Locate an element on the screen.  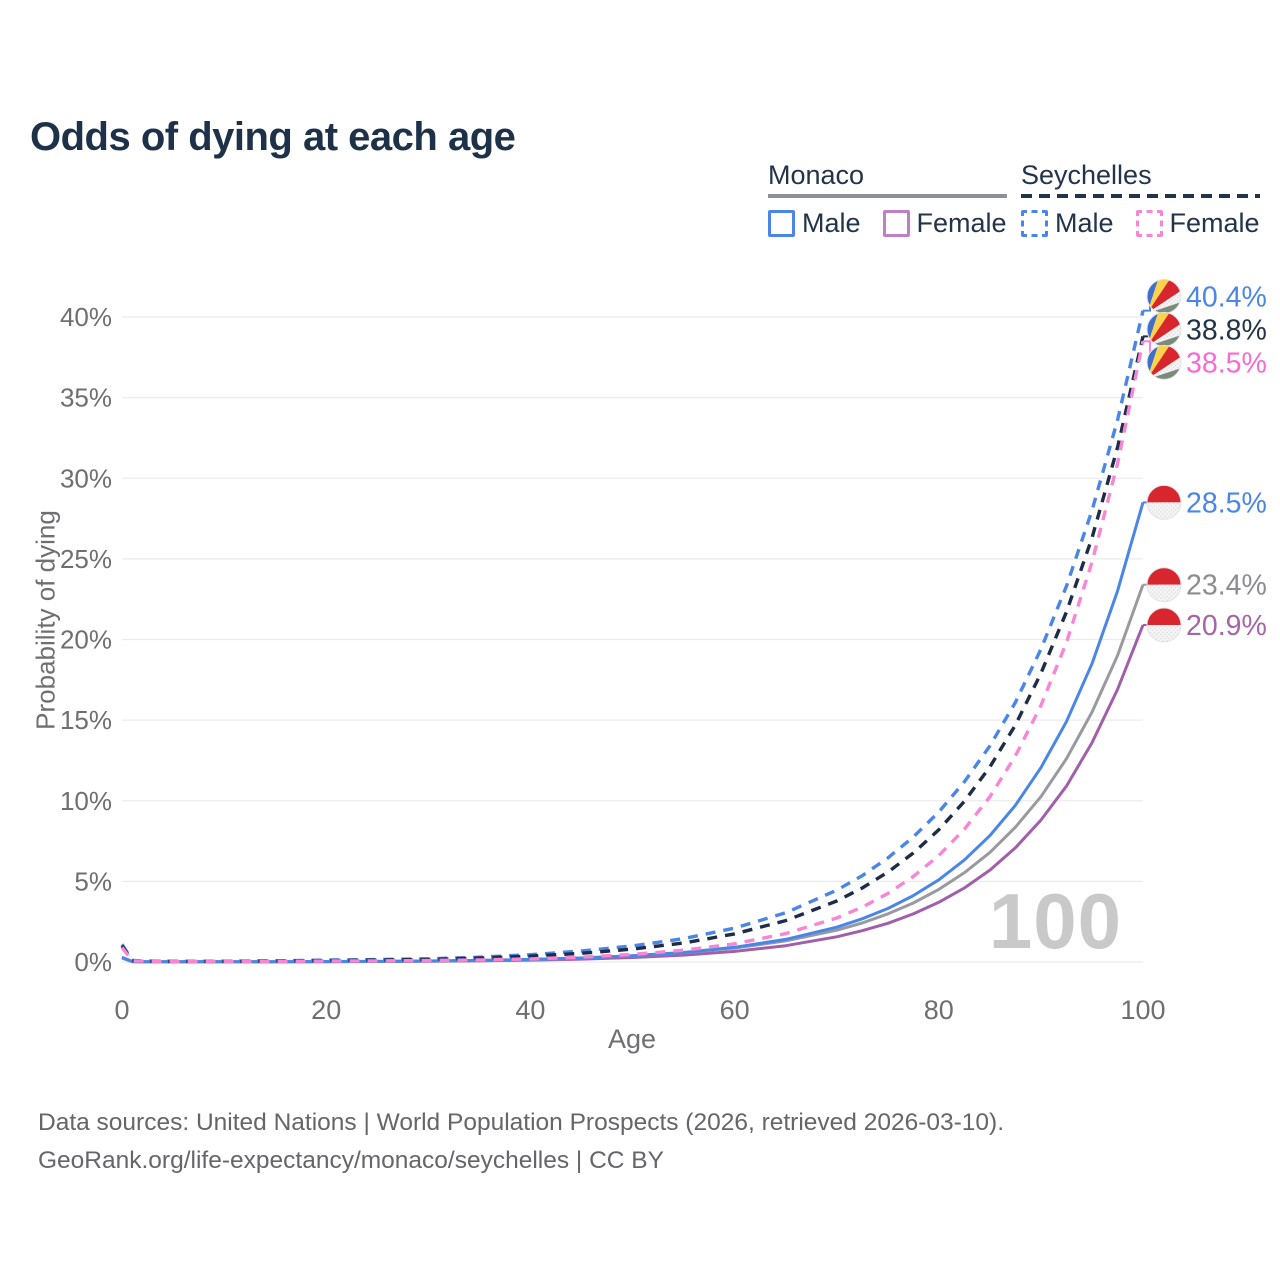
end-value-label-monaco-male: 28.5% is located at coordinates (1226, 503).